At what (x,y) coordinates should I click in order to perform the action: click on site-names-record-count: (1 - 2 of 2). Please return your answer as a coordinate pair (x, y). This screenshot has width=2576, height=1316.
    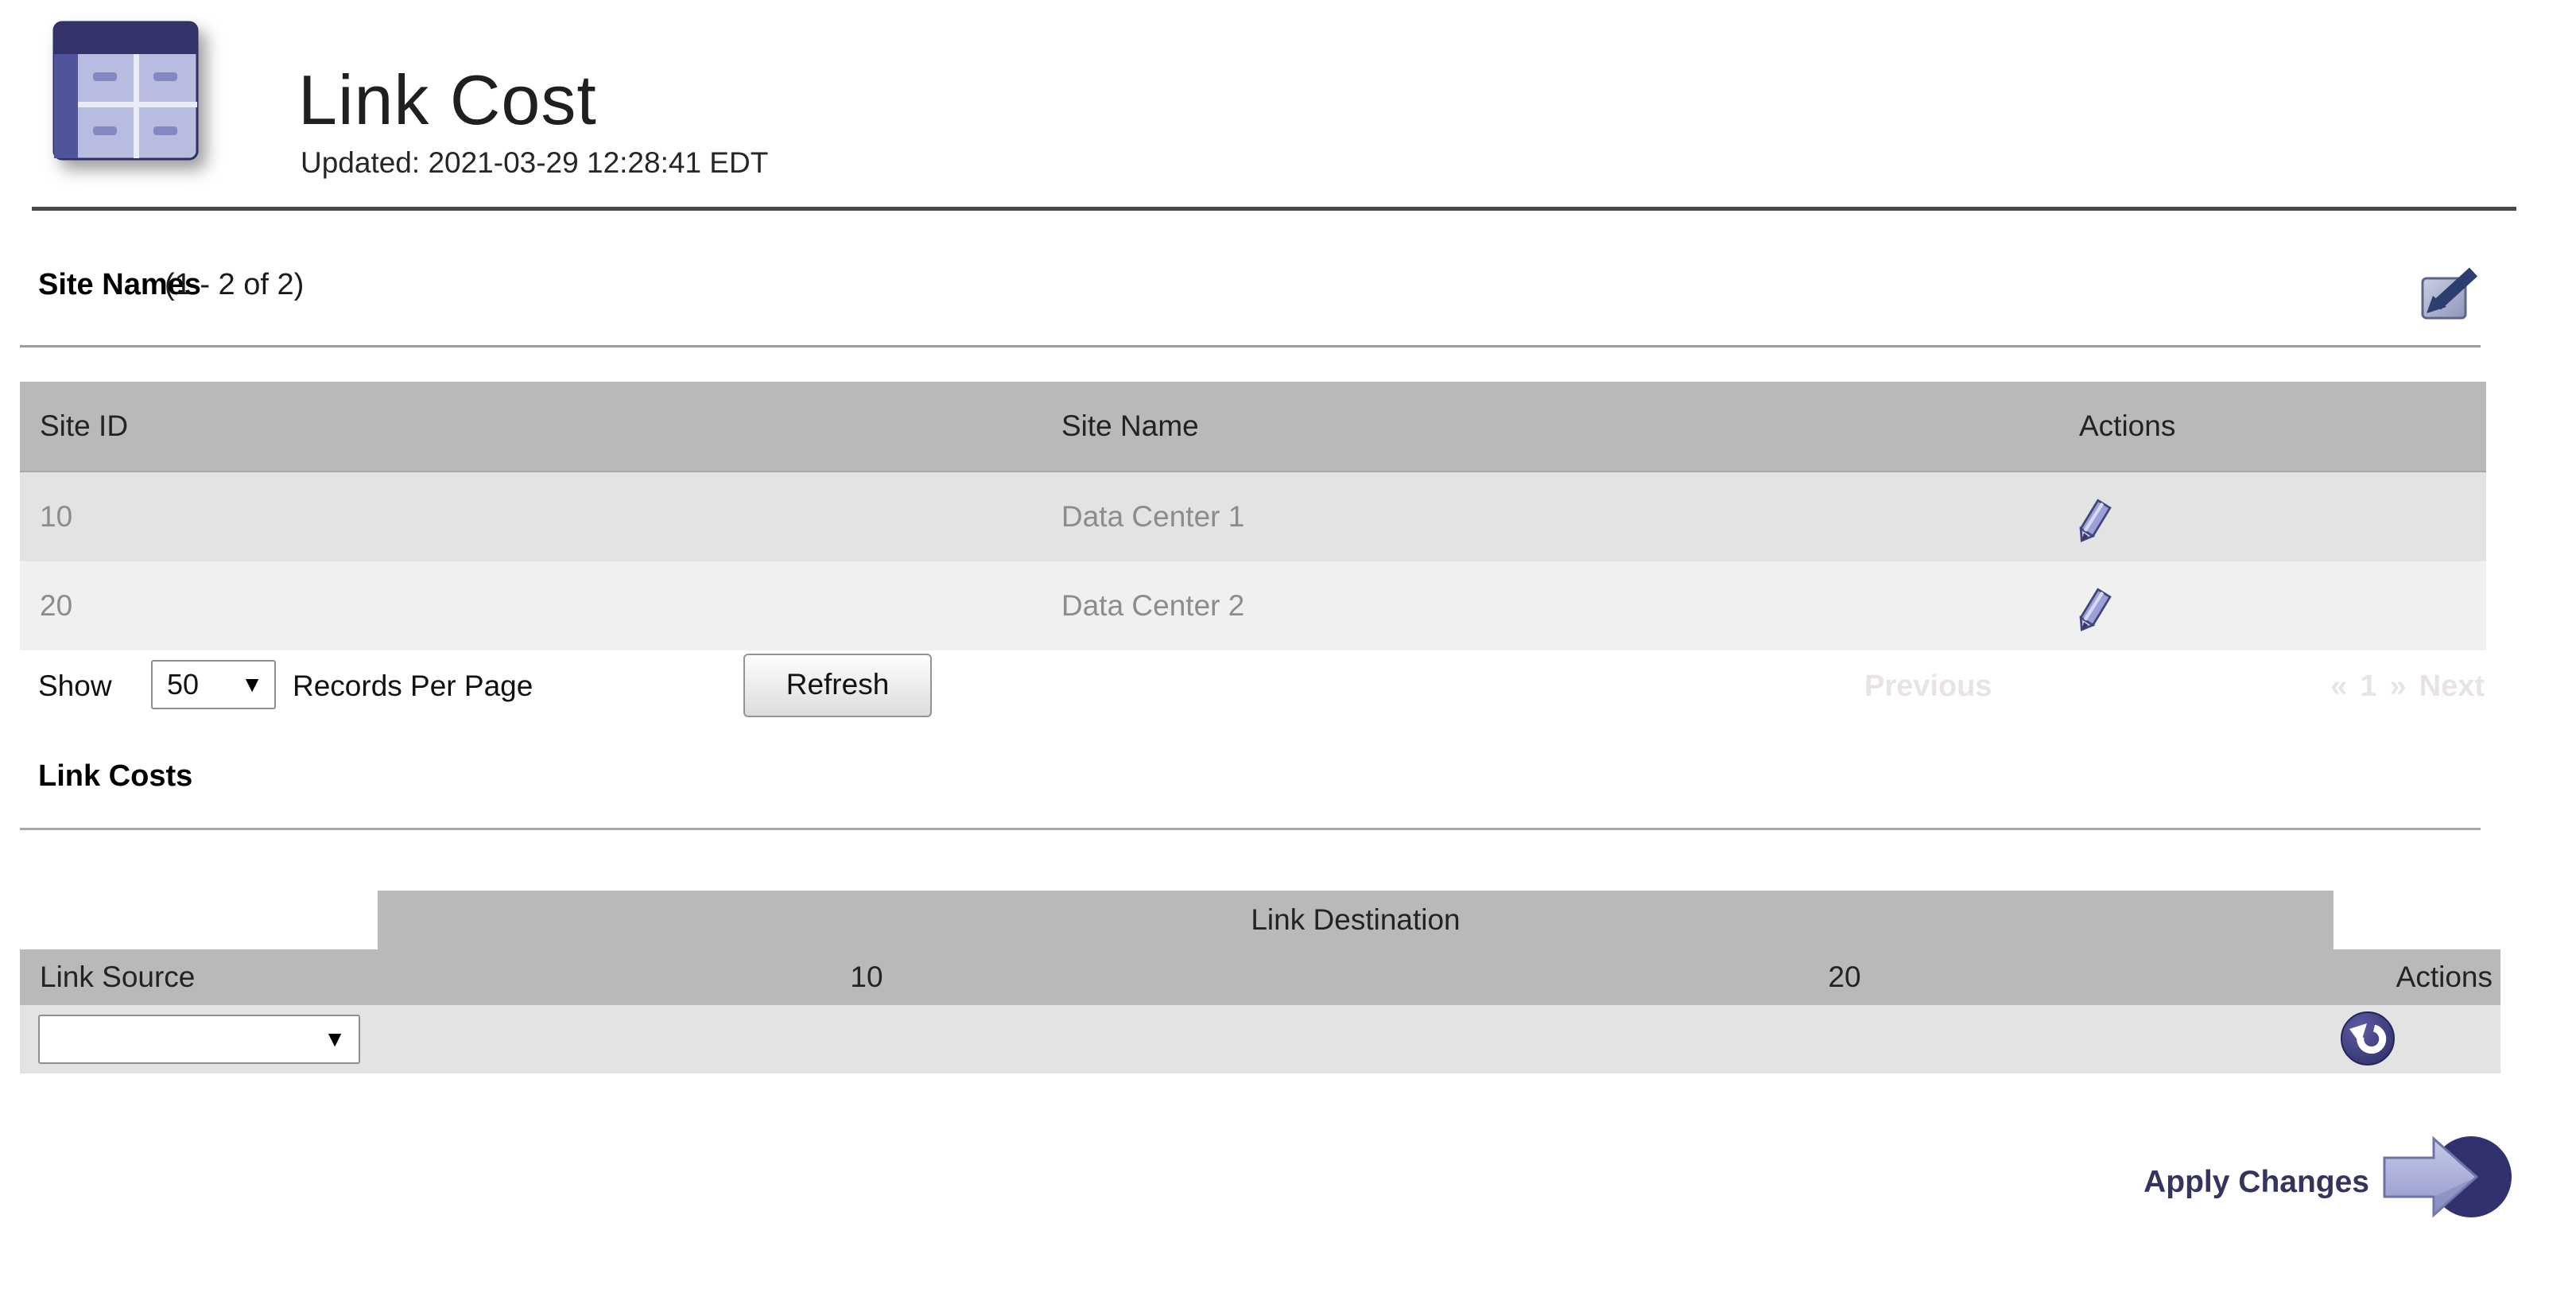
    Looking at the image, I should click on (235, 284).